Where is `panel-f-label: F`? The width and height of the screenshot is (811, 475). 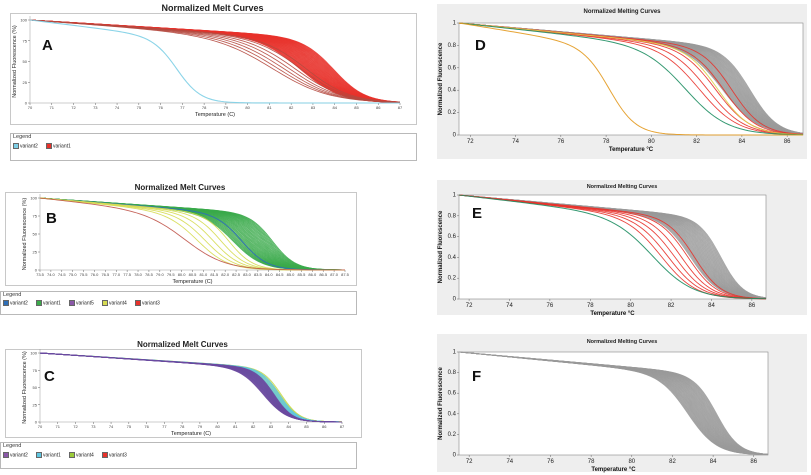
panel-f-label: F is located at coordinates (477, 376).